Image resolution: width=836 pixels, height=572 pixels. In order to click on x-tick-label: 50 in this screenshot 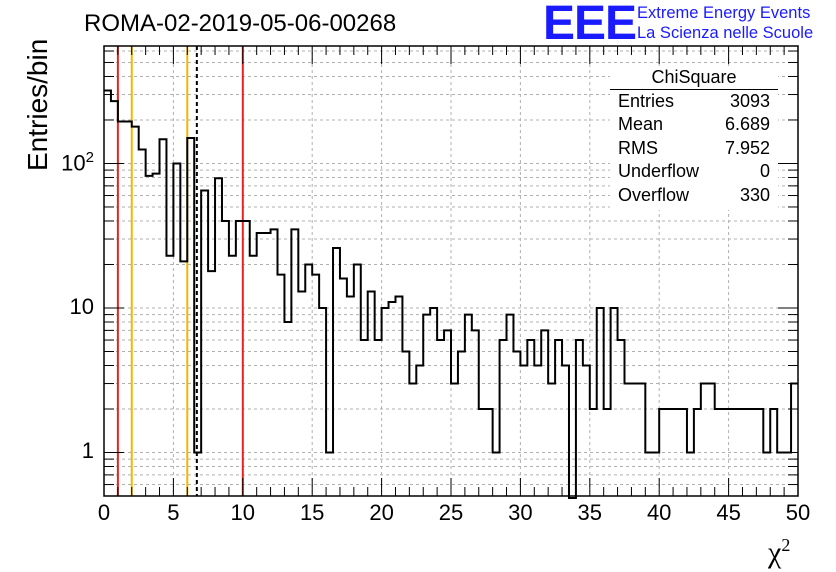, I will do `click(798, 512)`.